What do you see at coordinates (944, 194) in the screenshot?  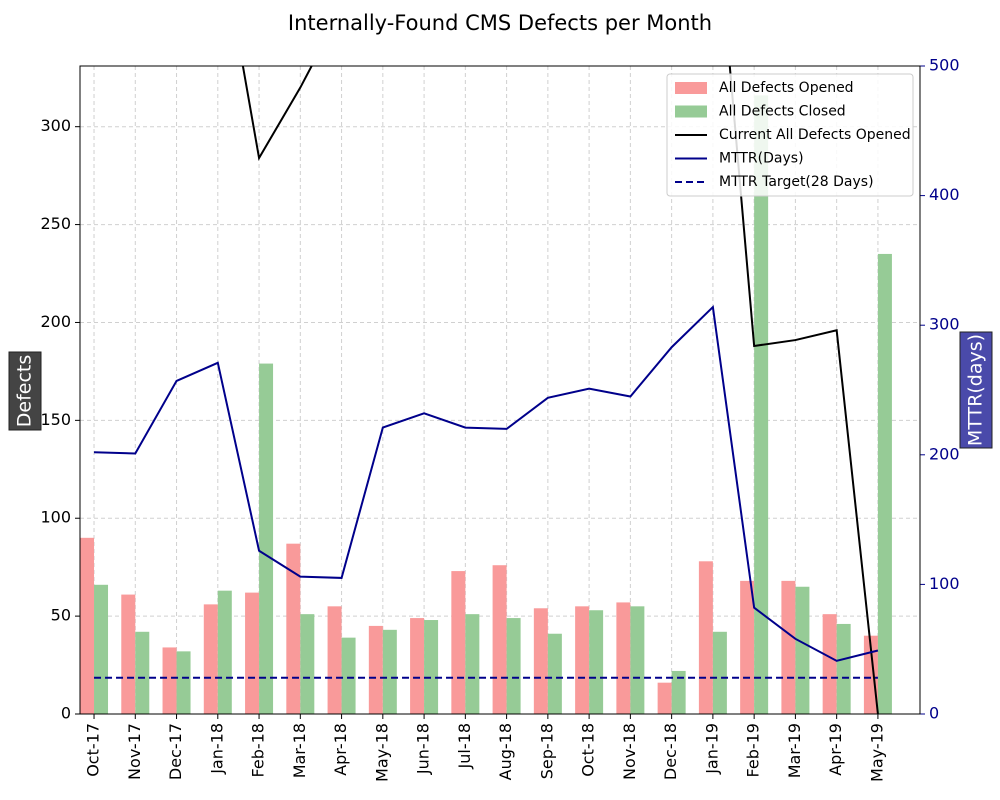 I see `y2-tick-label: 400` at bounding box center [944, 194].